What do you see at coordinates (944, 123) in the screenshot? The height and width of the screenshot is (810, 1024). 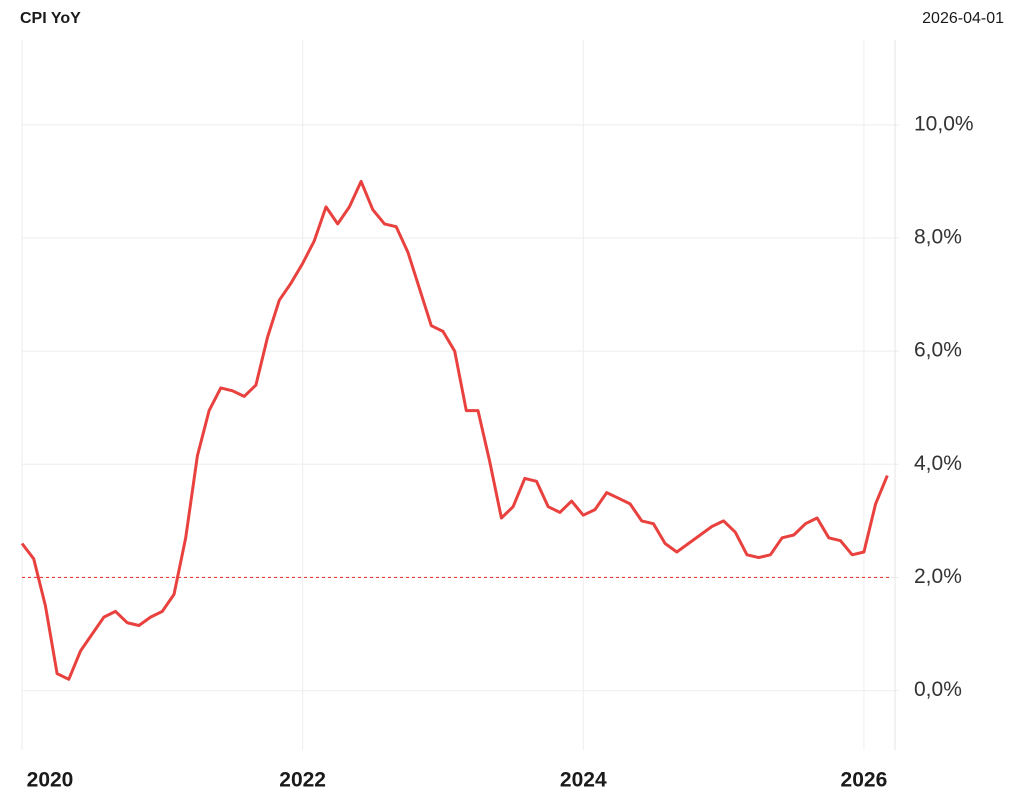 I see `y-tick-label: 10,0%` at bounding box center [944, 123].